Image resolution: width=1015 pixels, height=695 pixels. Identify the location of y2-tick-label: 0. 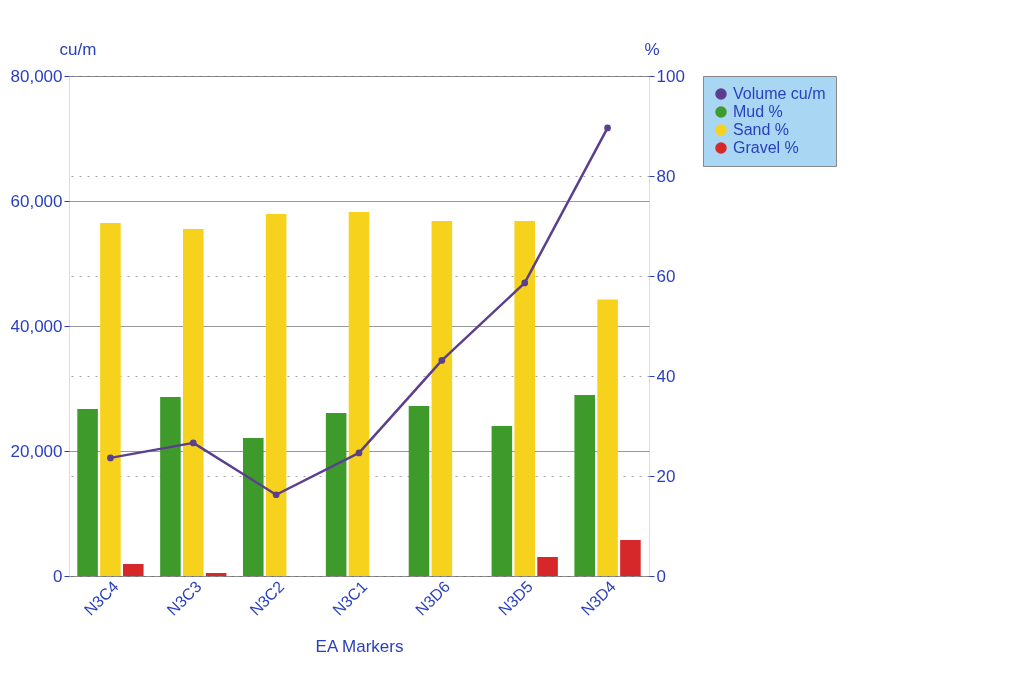
(661, 576).